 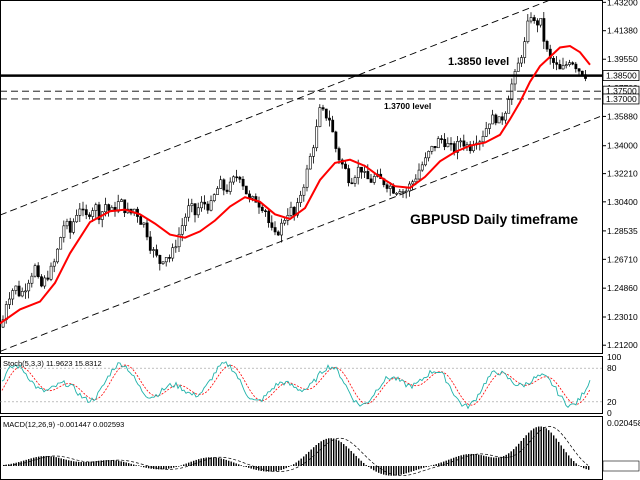 I want to click on macd-signal-line, so click(x=295, y=451).